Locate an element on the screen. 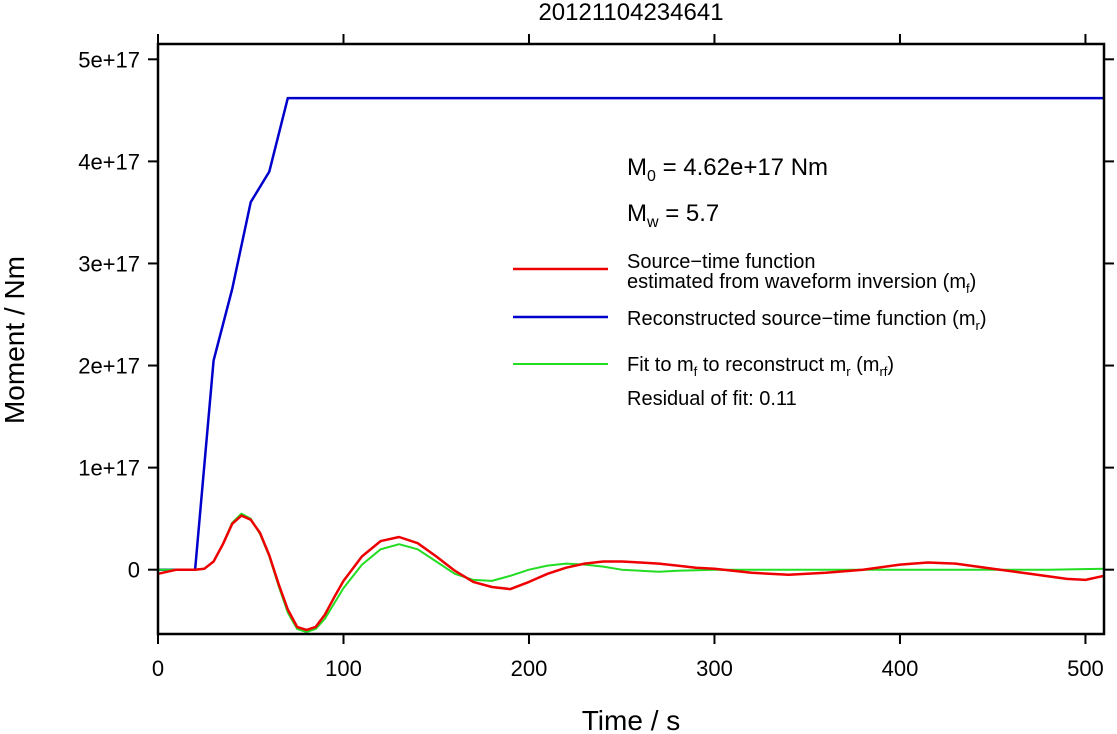 Image resolution: width=1117 pixels, height=734 pixels. x-axis-label: Time / s is located at coordinates (631, 719).